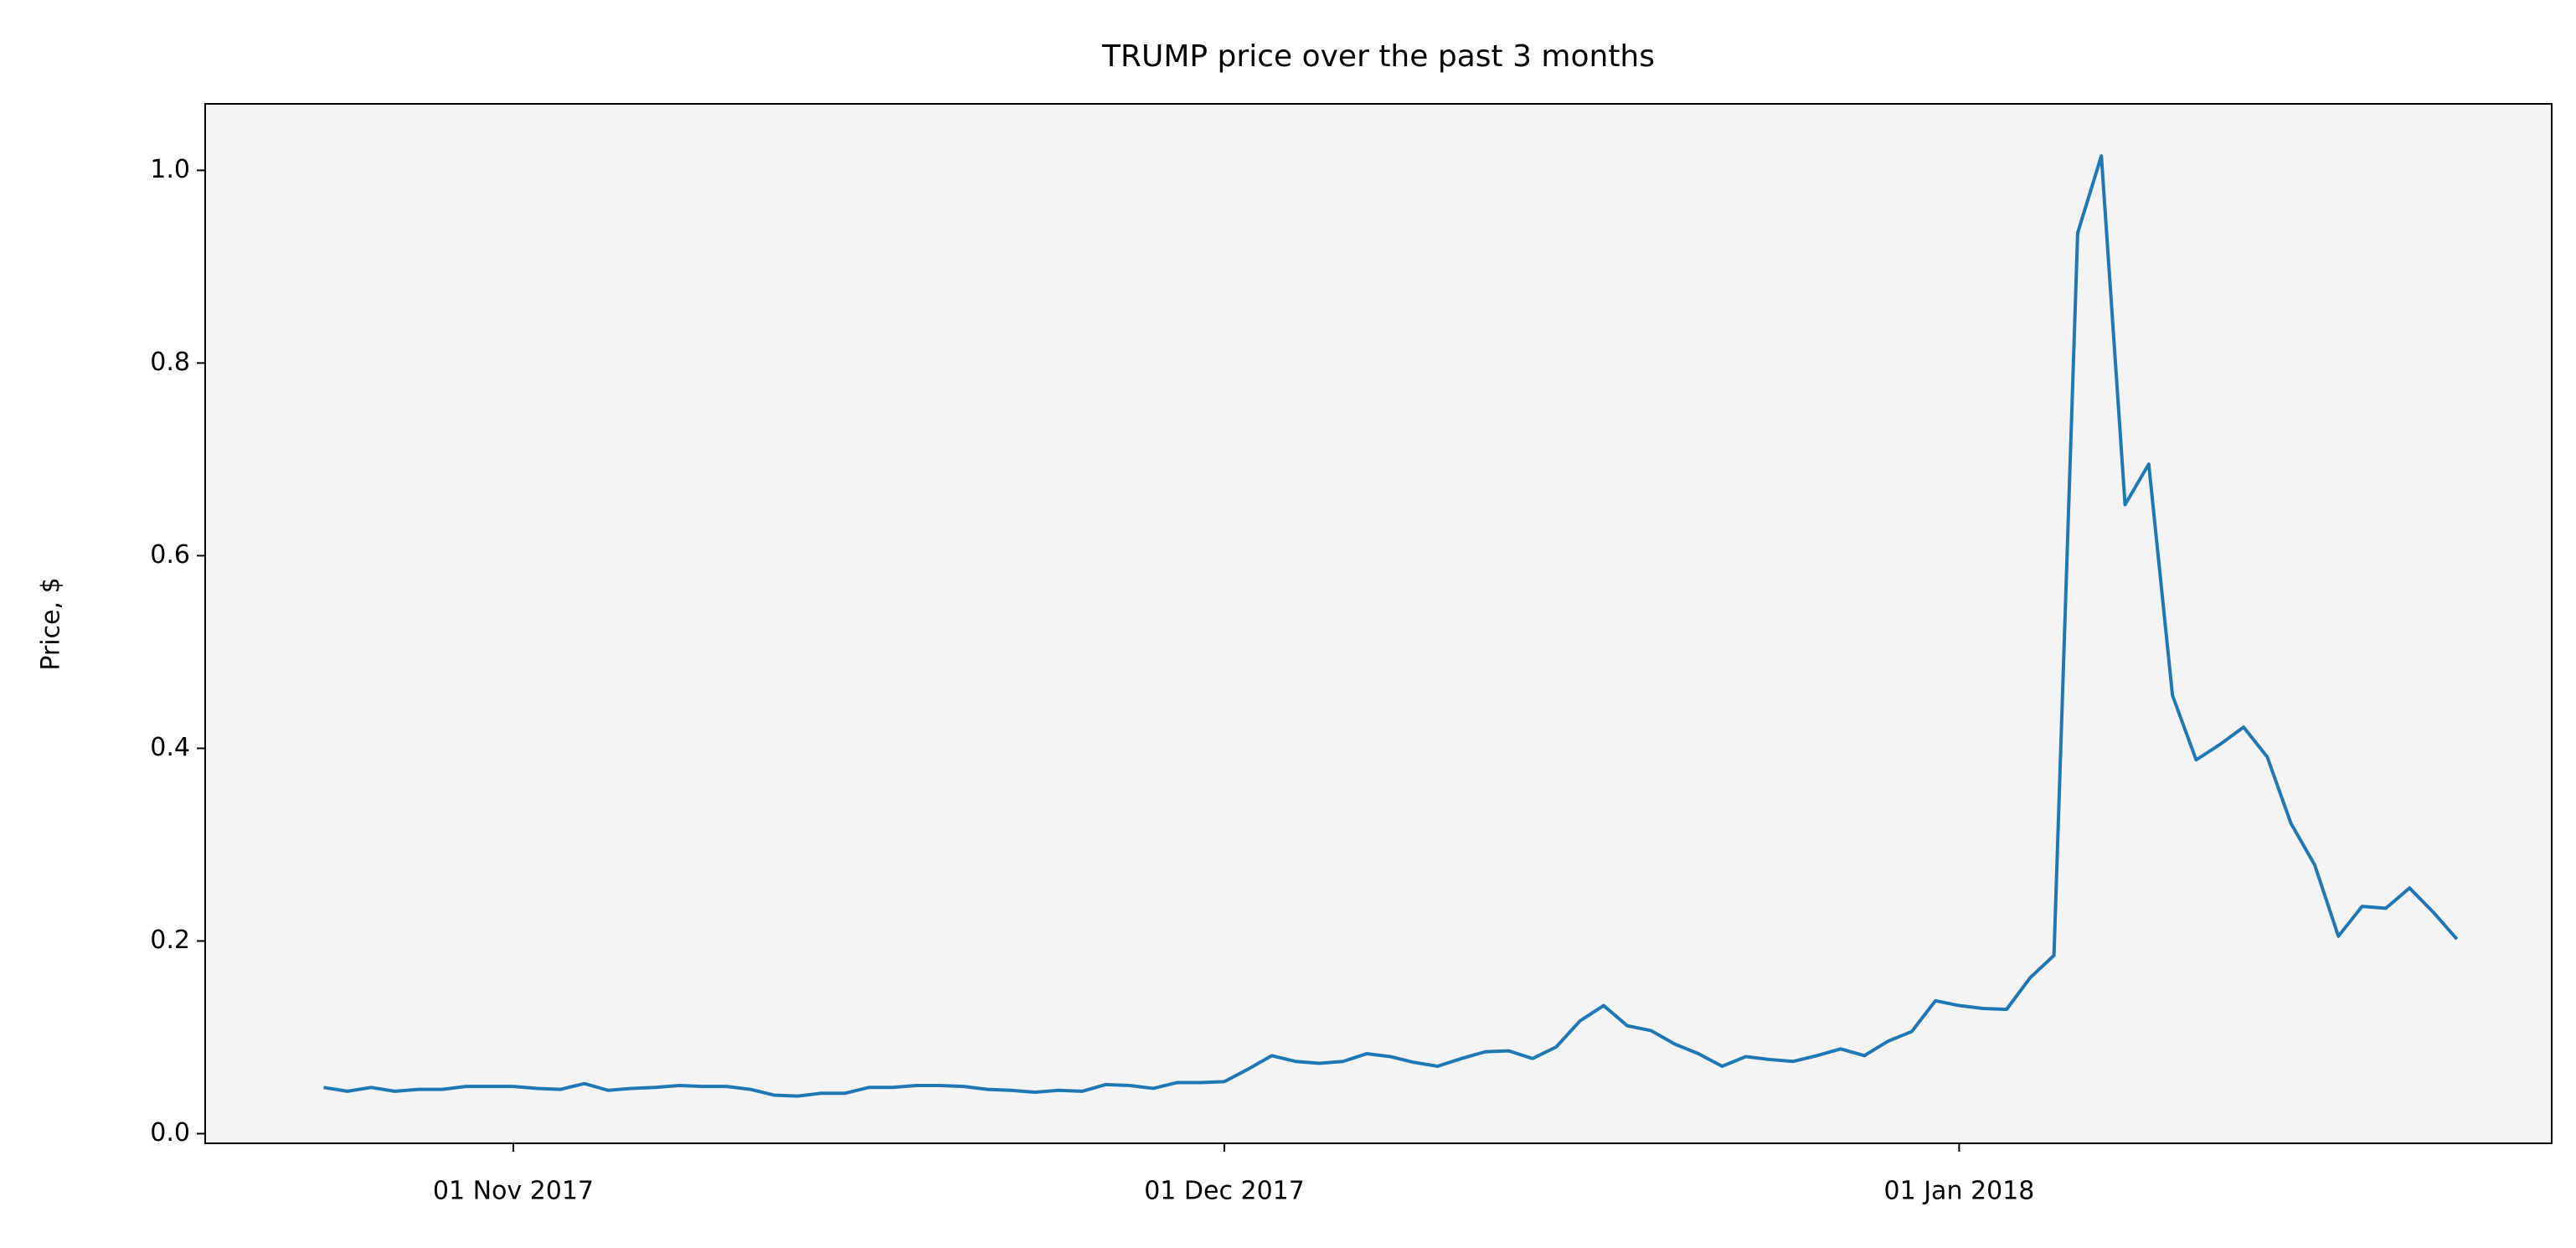 The image size is (2576, 1248). Describe the element at coordinates (170, 362) in the screenshot. I see `y-tick-label: 0.8` at that location.